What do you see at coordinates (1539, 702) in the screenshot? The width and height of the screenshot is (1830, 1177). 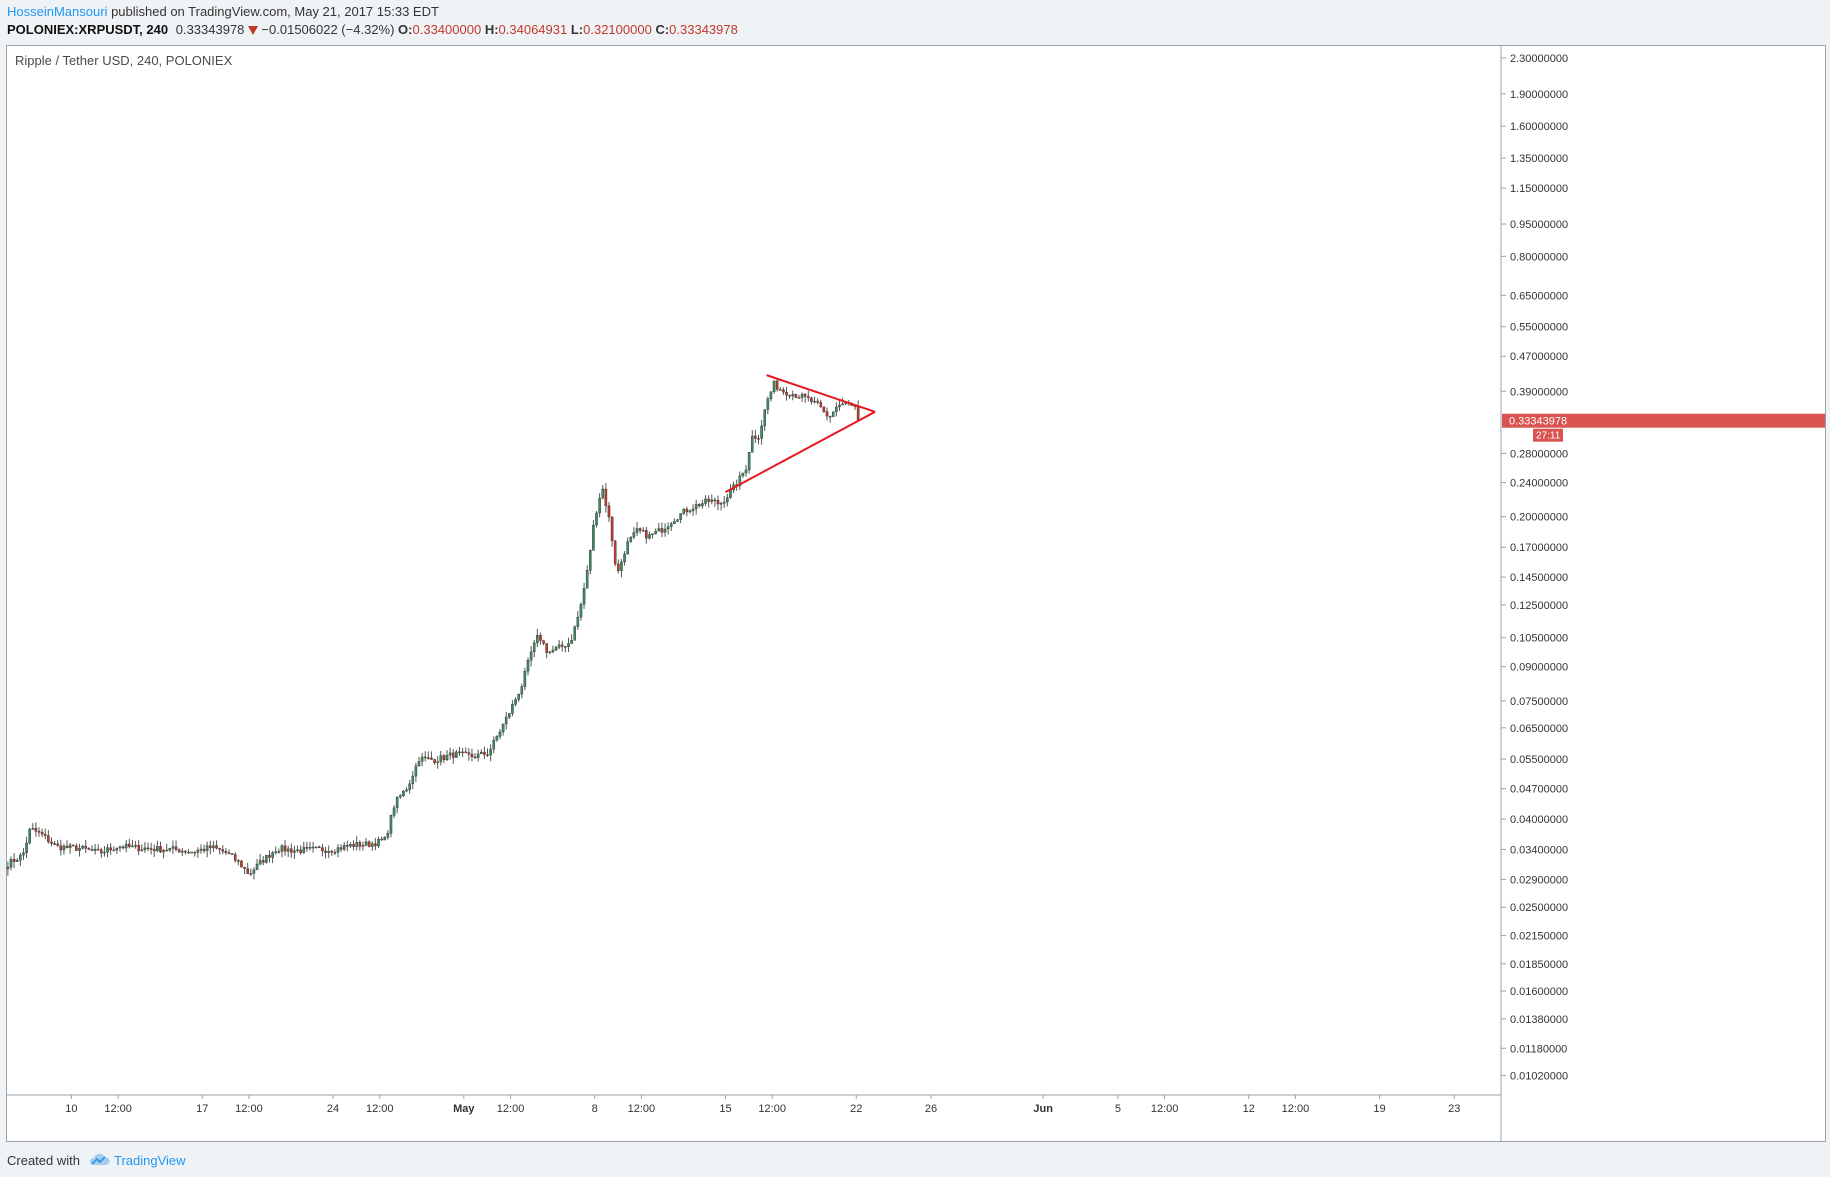 I see `price-axis-label: 0.07500000` at bounding box center [1539, 702].